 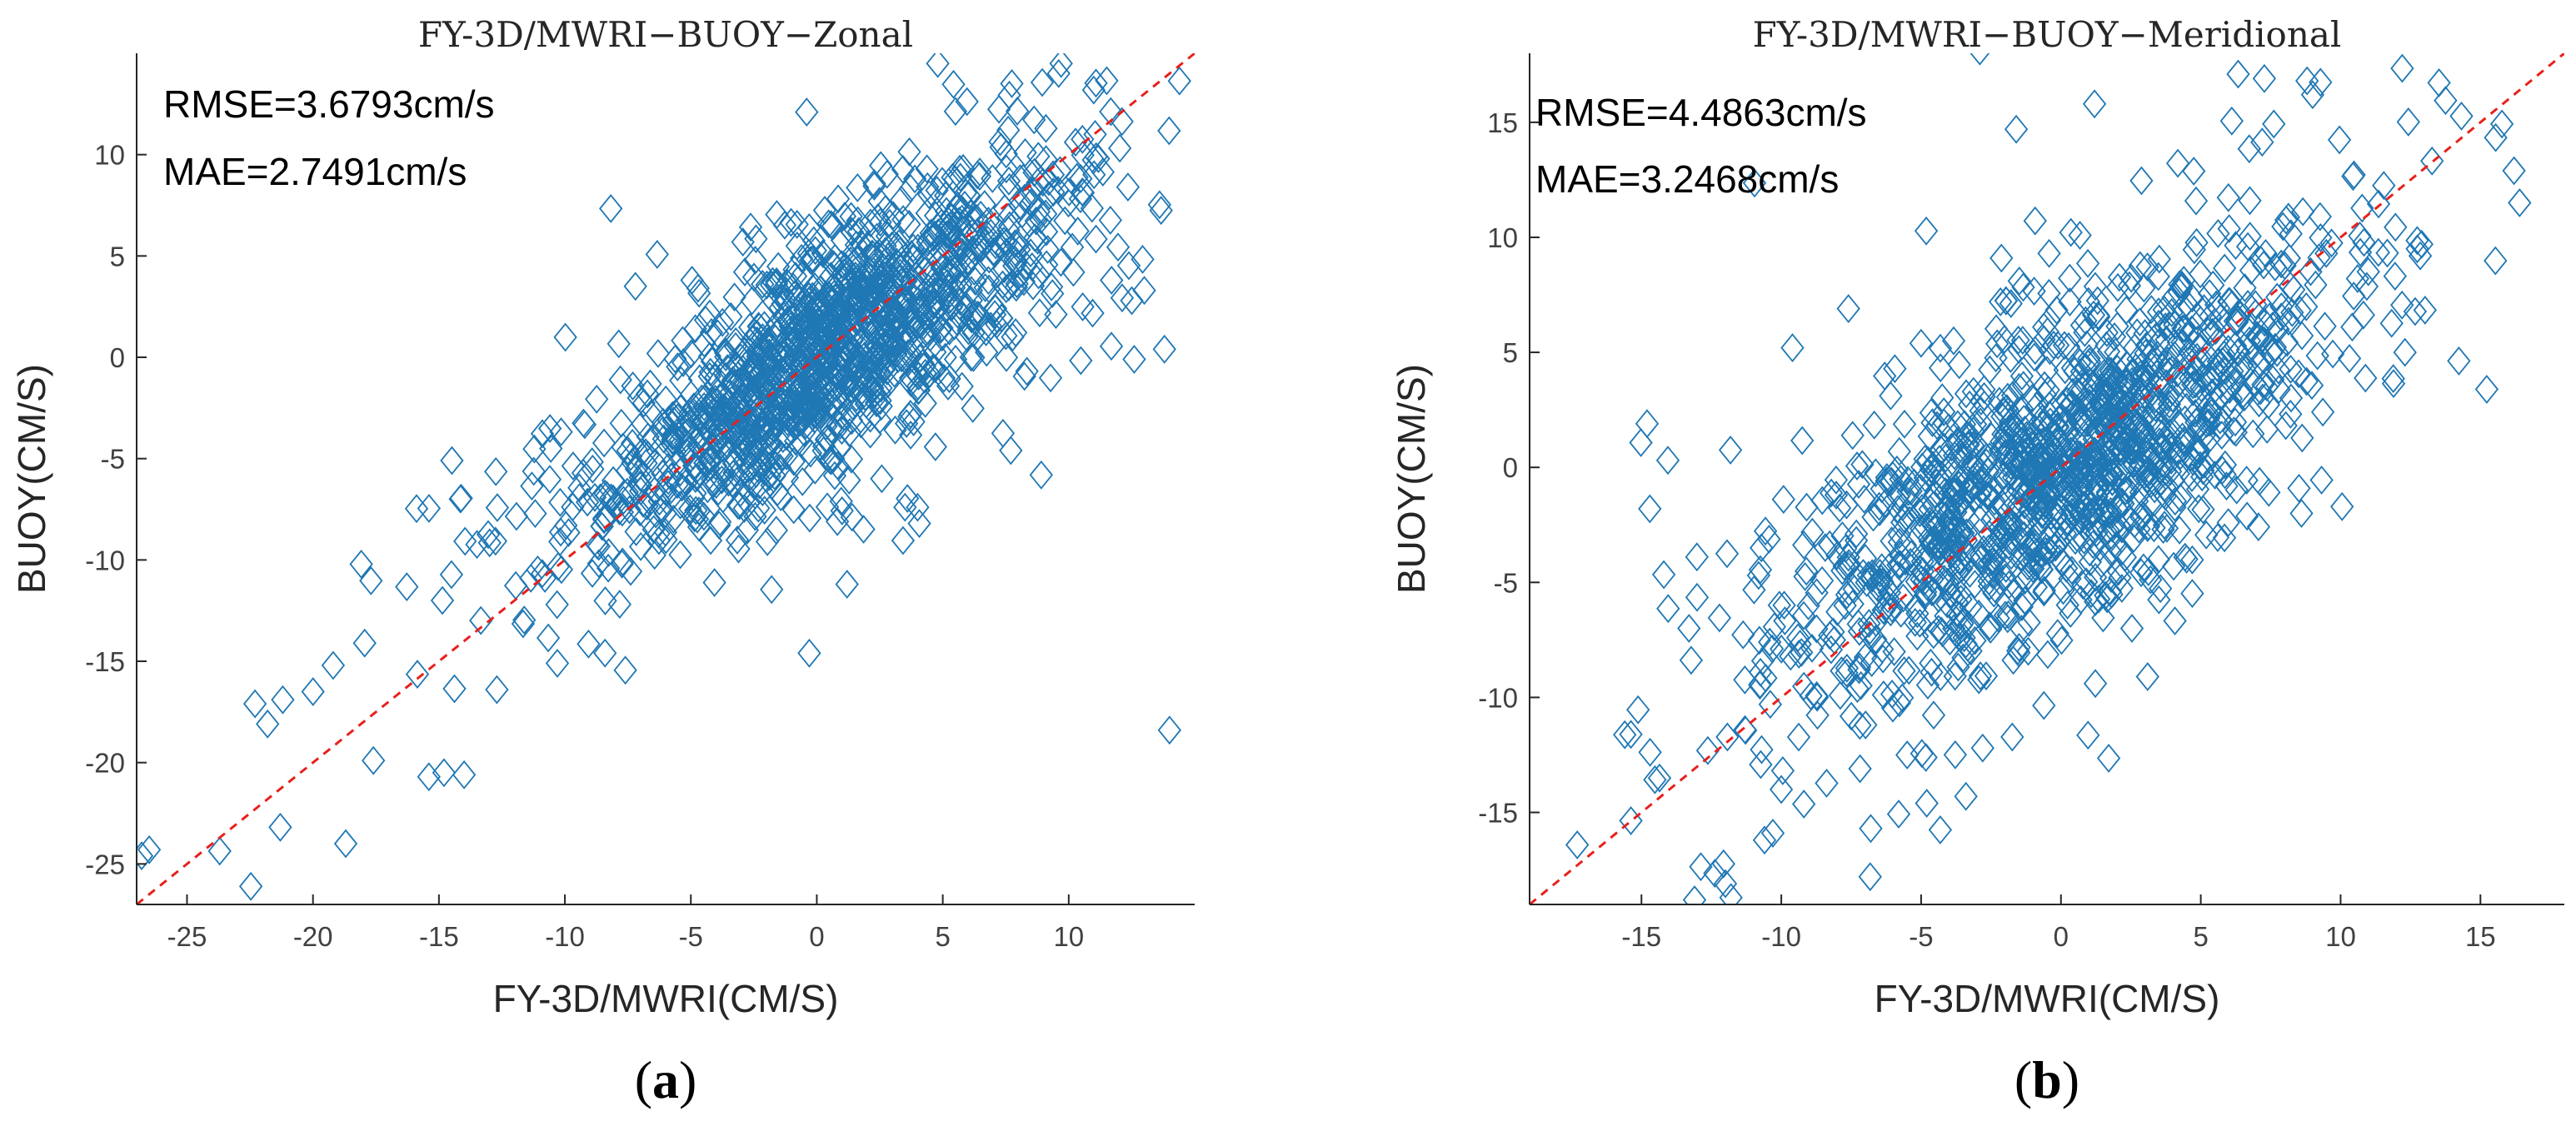 I want to click on y-tick-label: 10, so click(x=1502, y=237).